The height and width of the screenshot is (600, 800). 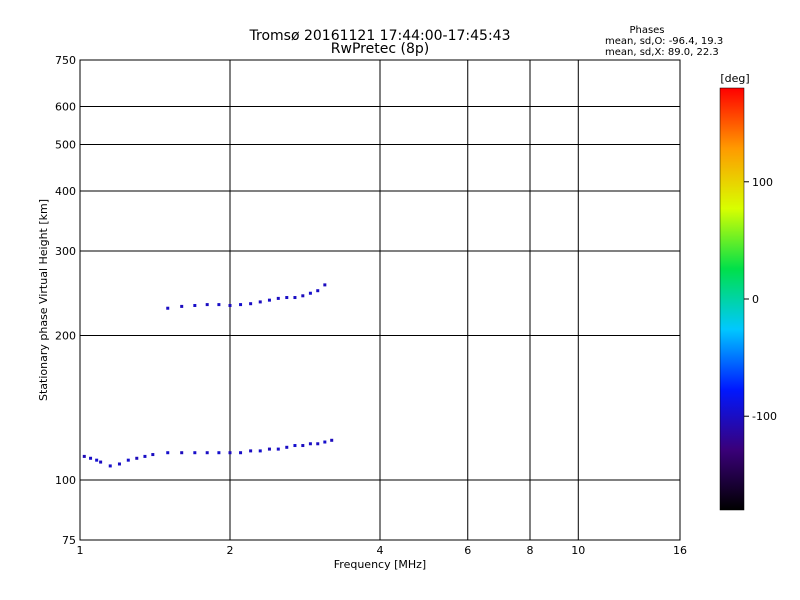 I want to click on x-tick-labels: 1 2 4 6 8 10 16, so click(x=382, y=550).